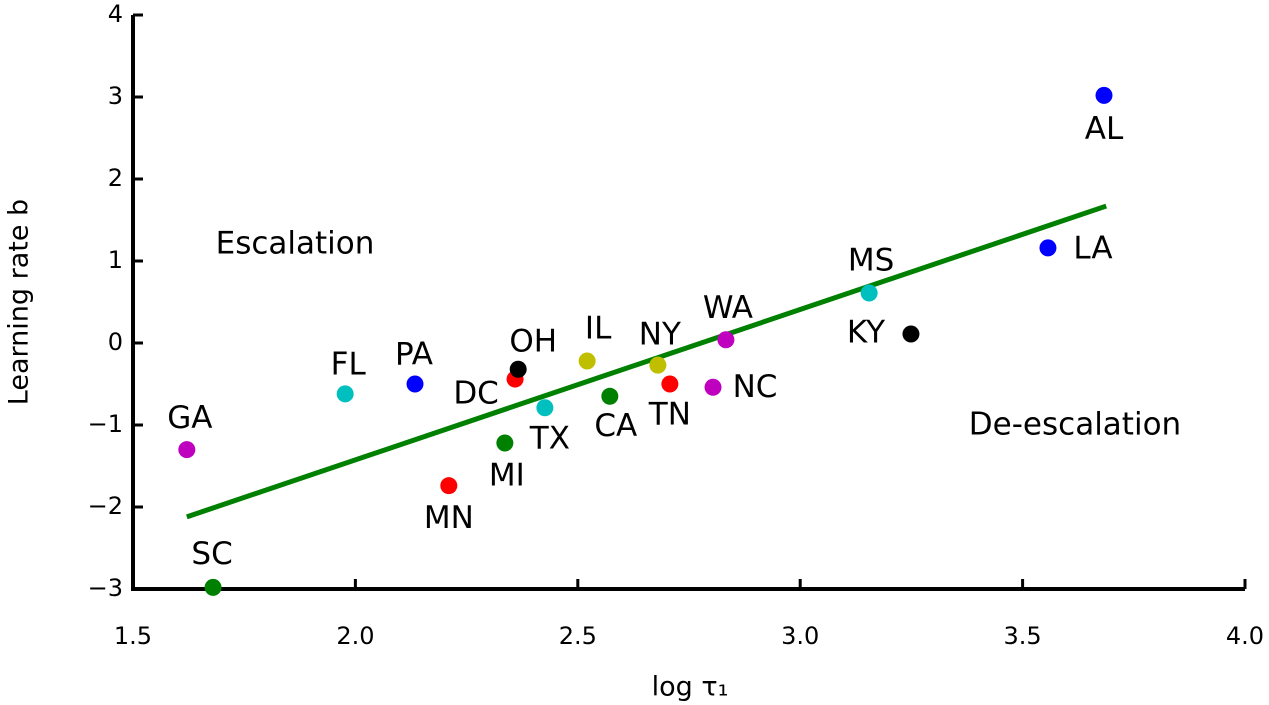  Describe the element at coordinates (507, 476) in the screenshot. I see `point-label: MI` at that location.